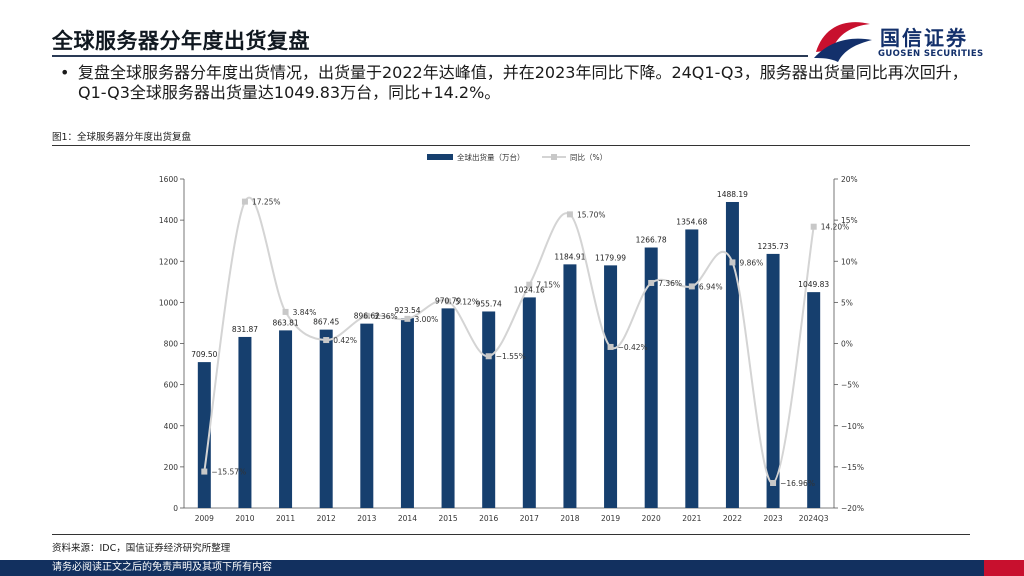 The image size is (1024, 576). What do you see at coordinates (171, 344) in the screenshot?
I see `left-tick-label: 800` at bounding box center [171, 344].